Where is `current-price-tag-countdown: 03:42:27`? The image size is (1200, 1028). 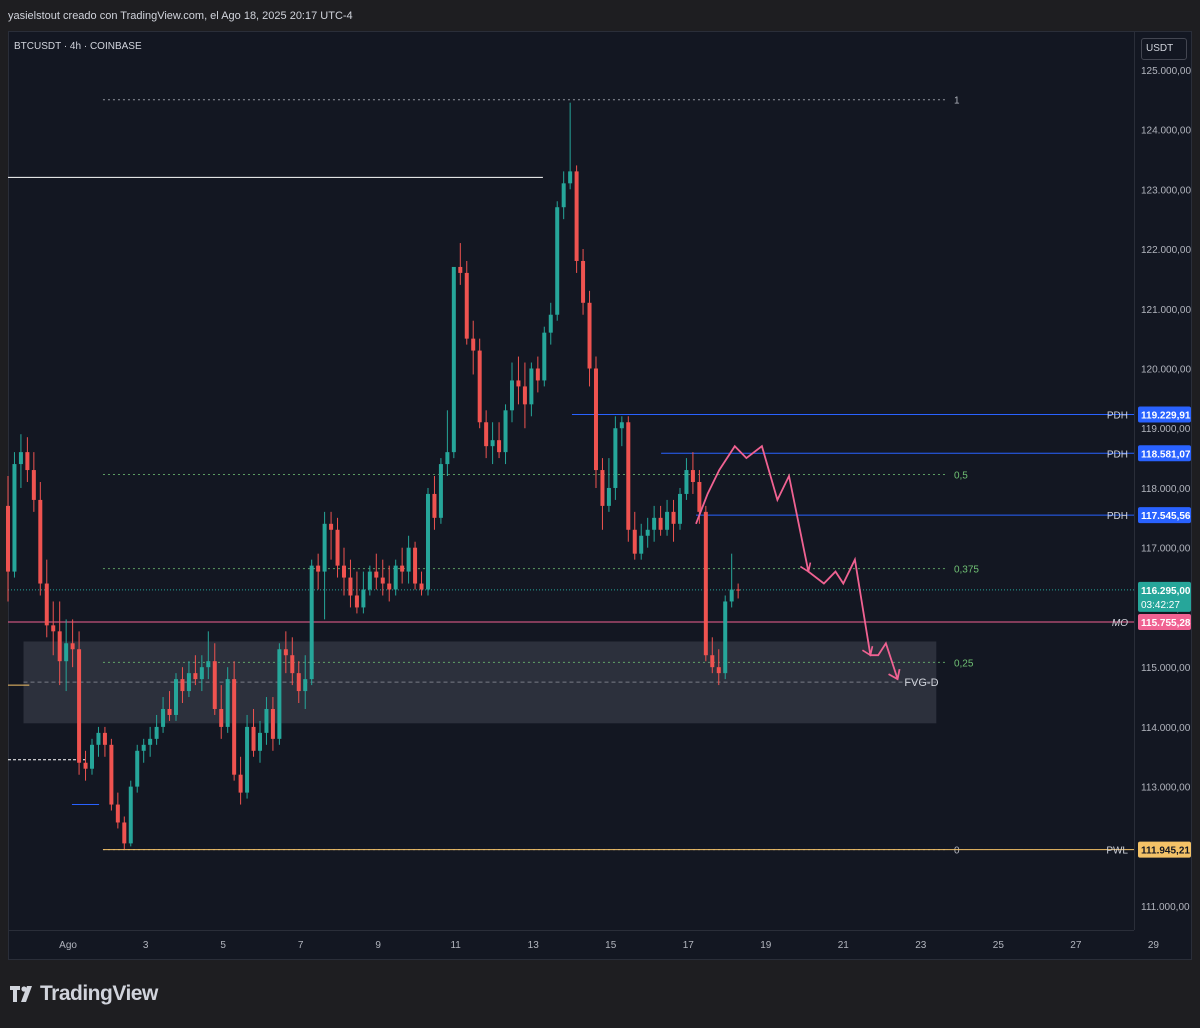
current-price-tag-countdown: 03:42:27 is located at coordinates (1160, 605).